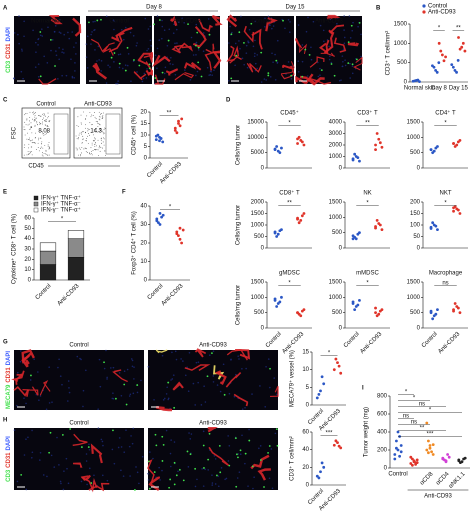  I want to click on y-tick-label: 1000, so click(414, 138).